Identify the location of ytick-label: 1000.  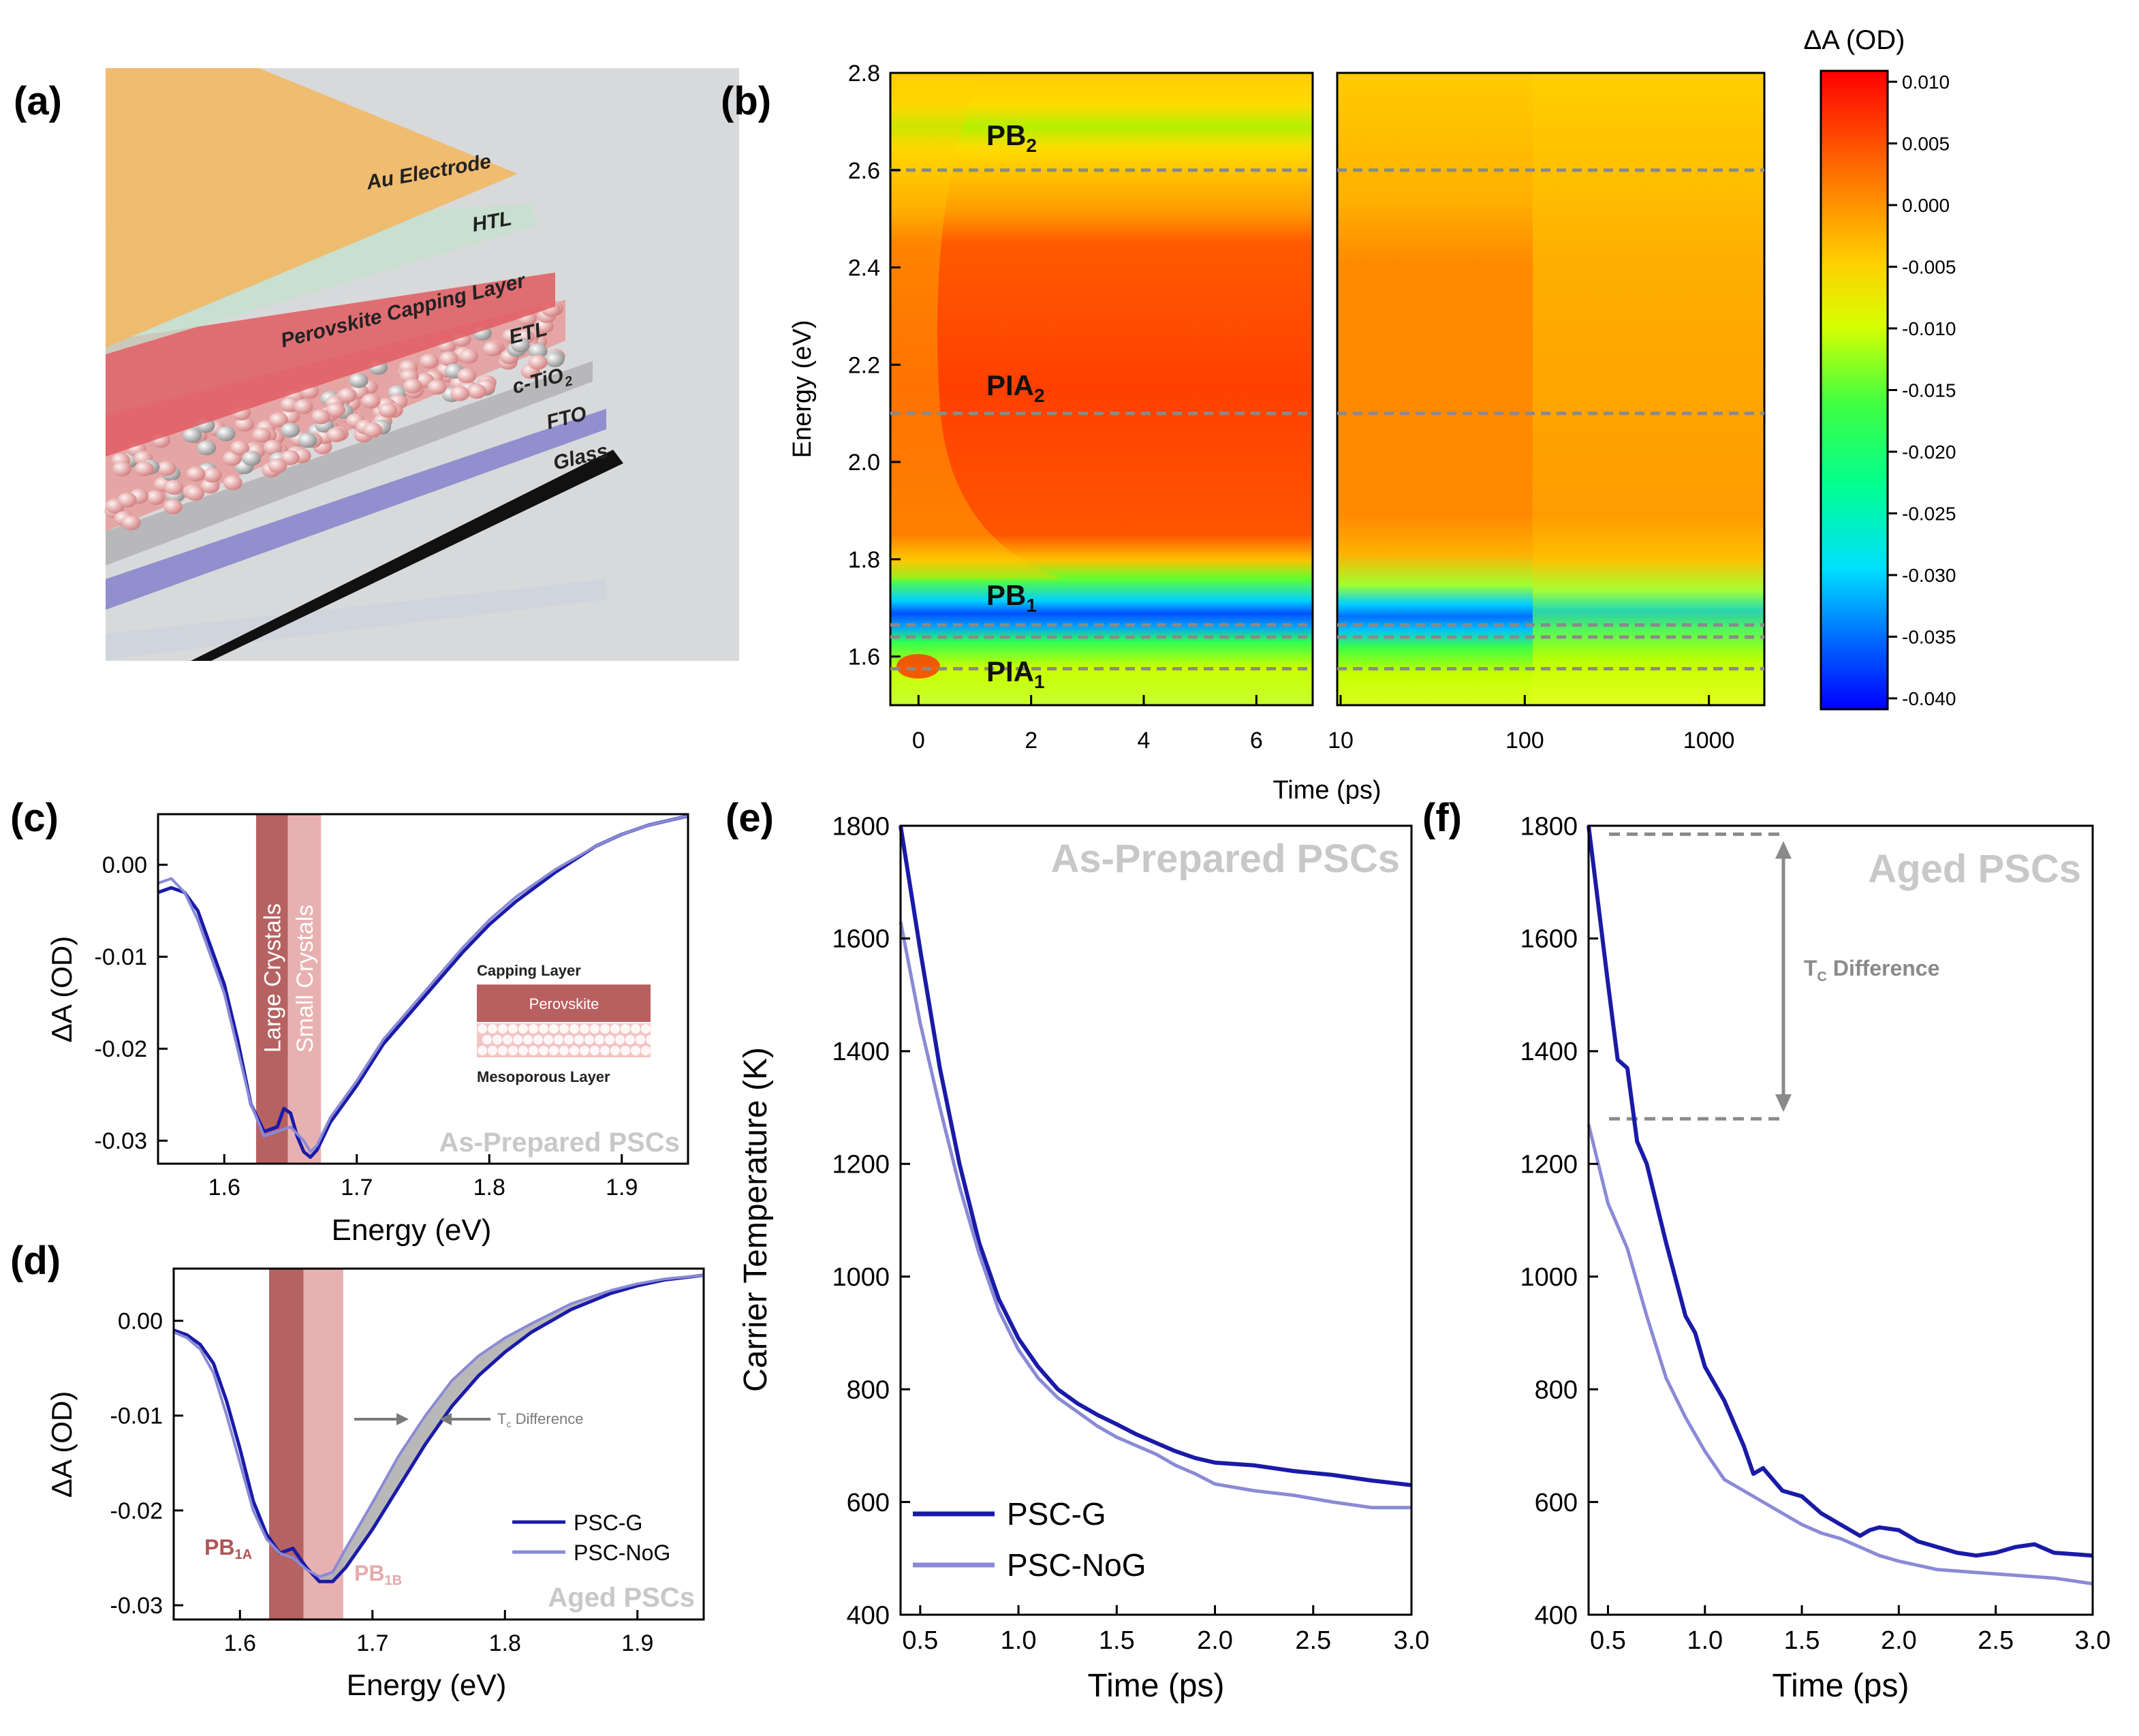
(1549, 1277).